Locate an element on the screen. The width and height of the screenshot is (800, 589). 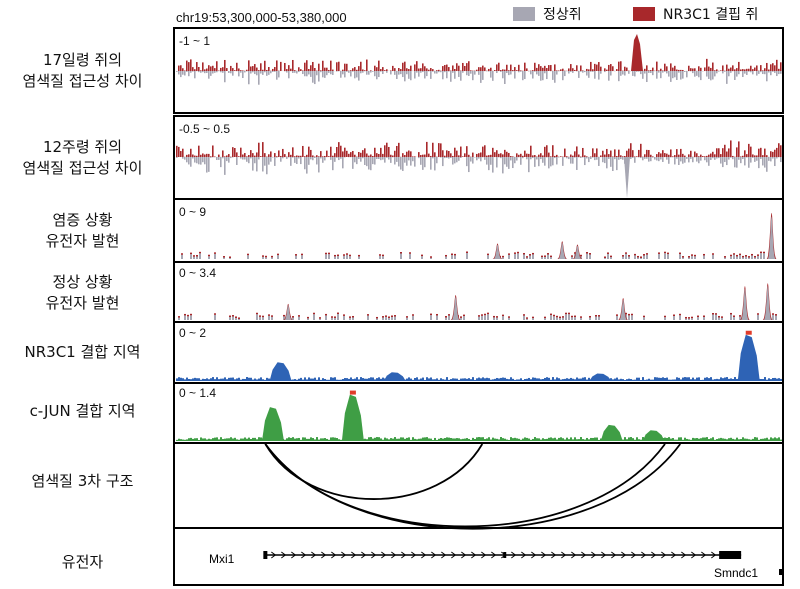
gene-strand-arrow is located at coordinates (444, 555).